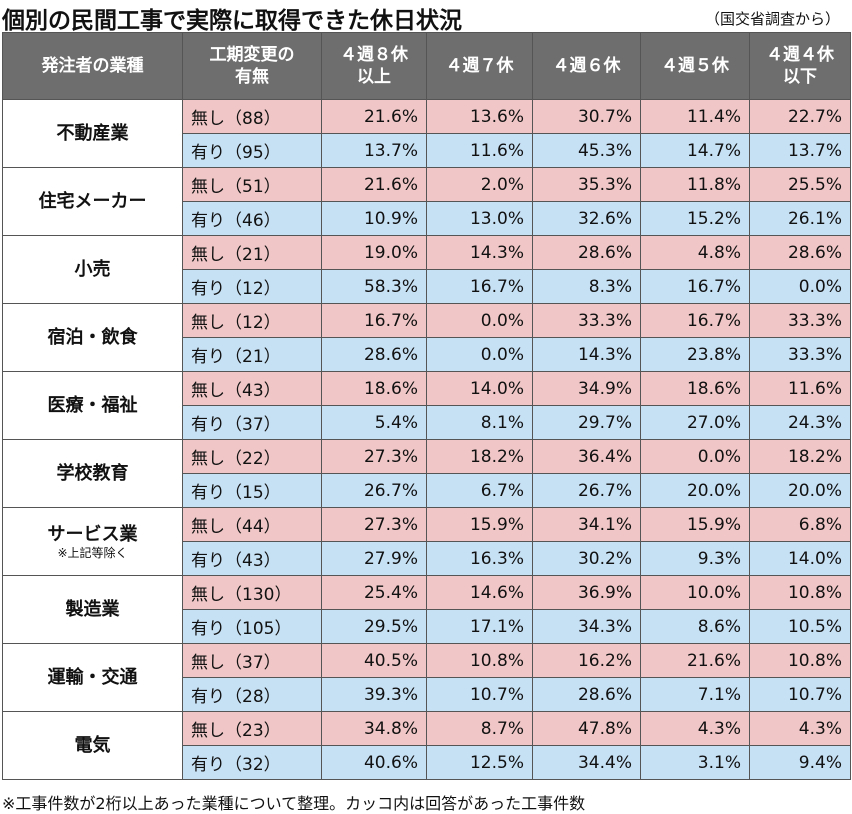  Describe the element at coordinates (252, 762) in the screenshot. I see `schedule-change-cell: 有り（32）` at that location.